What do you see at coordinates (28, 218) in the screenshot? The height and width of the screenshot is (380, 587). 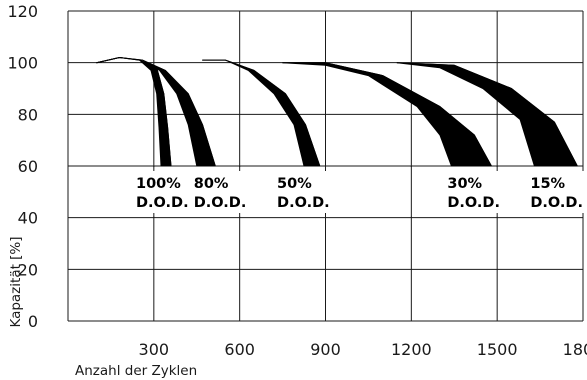 I see `y-tick-40: 40` at bounding box center [28, 218].